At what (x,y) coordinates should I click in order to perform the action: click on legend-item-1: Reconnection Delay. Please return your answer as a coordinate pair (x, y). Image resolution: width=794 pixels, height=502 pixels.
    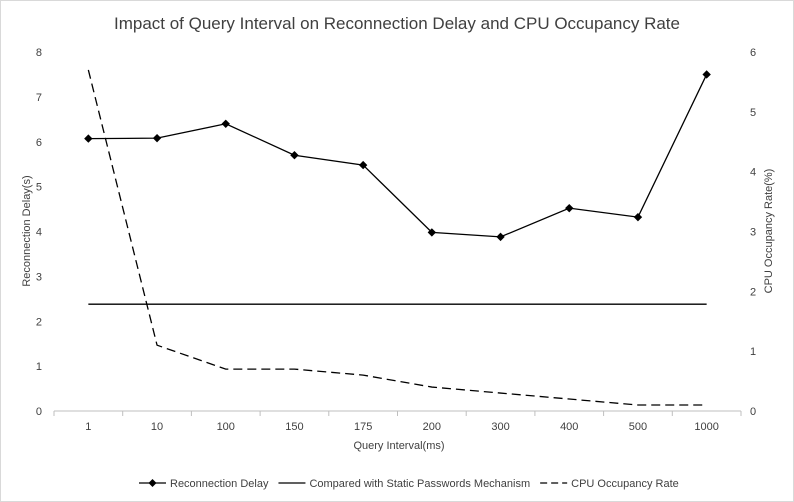
    Looking at the image, I should click on (204, 484).